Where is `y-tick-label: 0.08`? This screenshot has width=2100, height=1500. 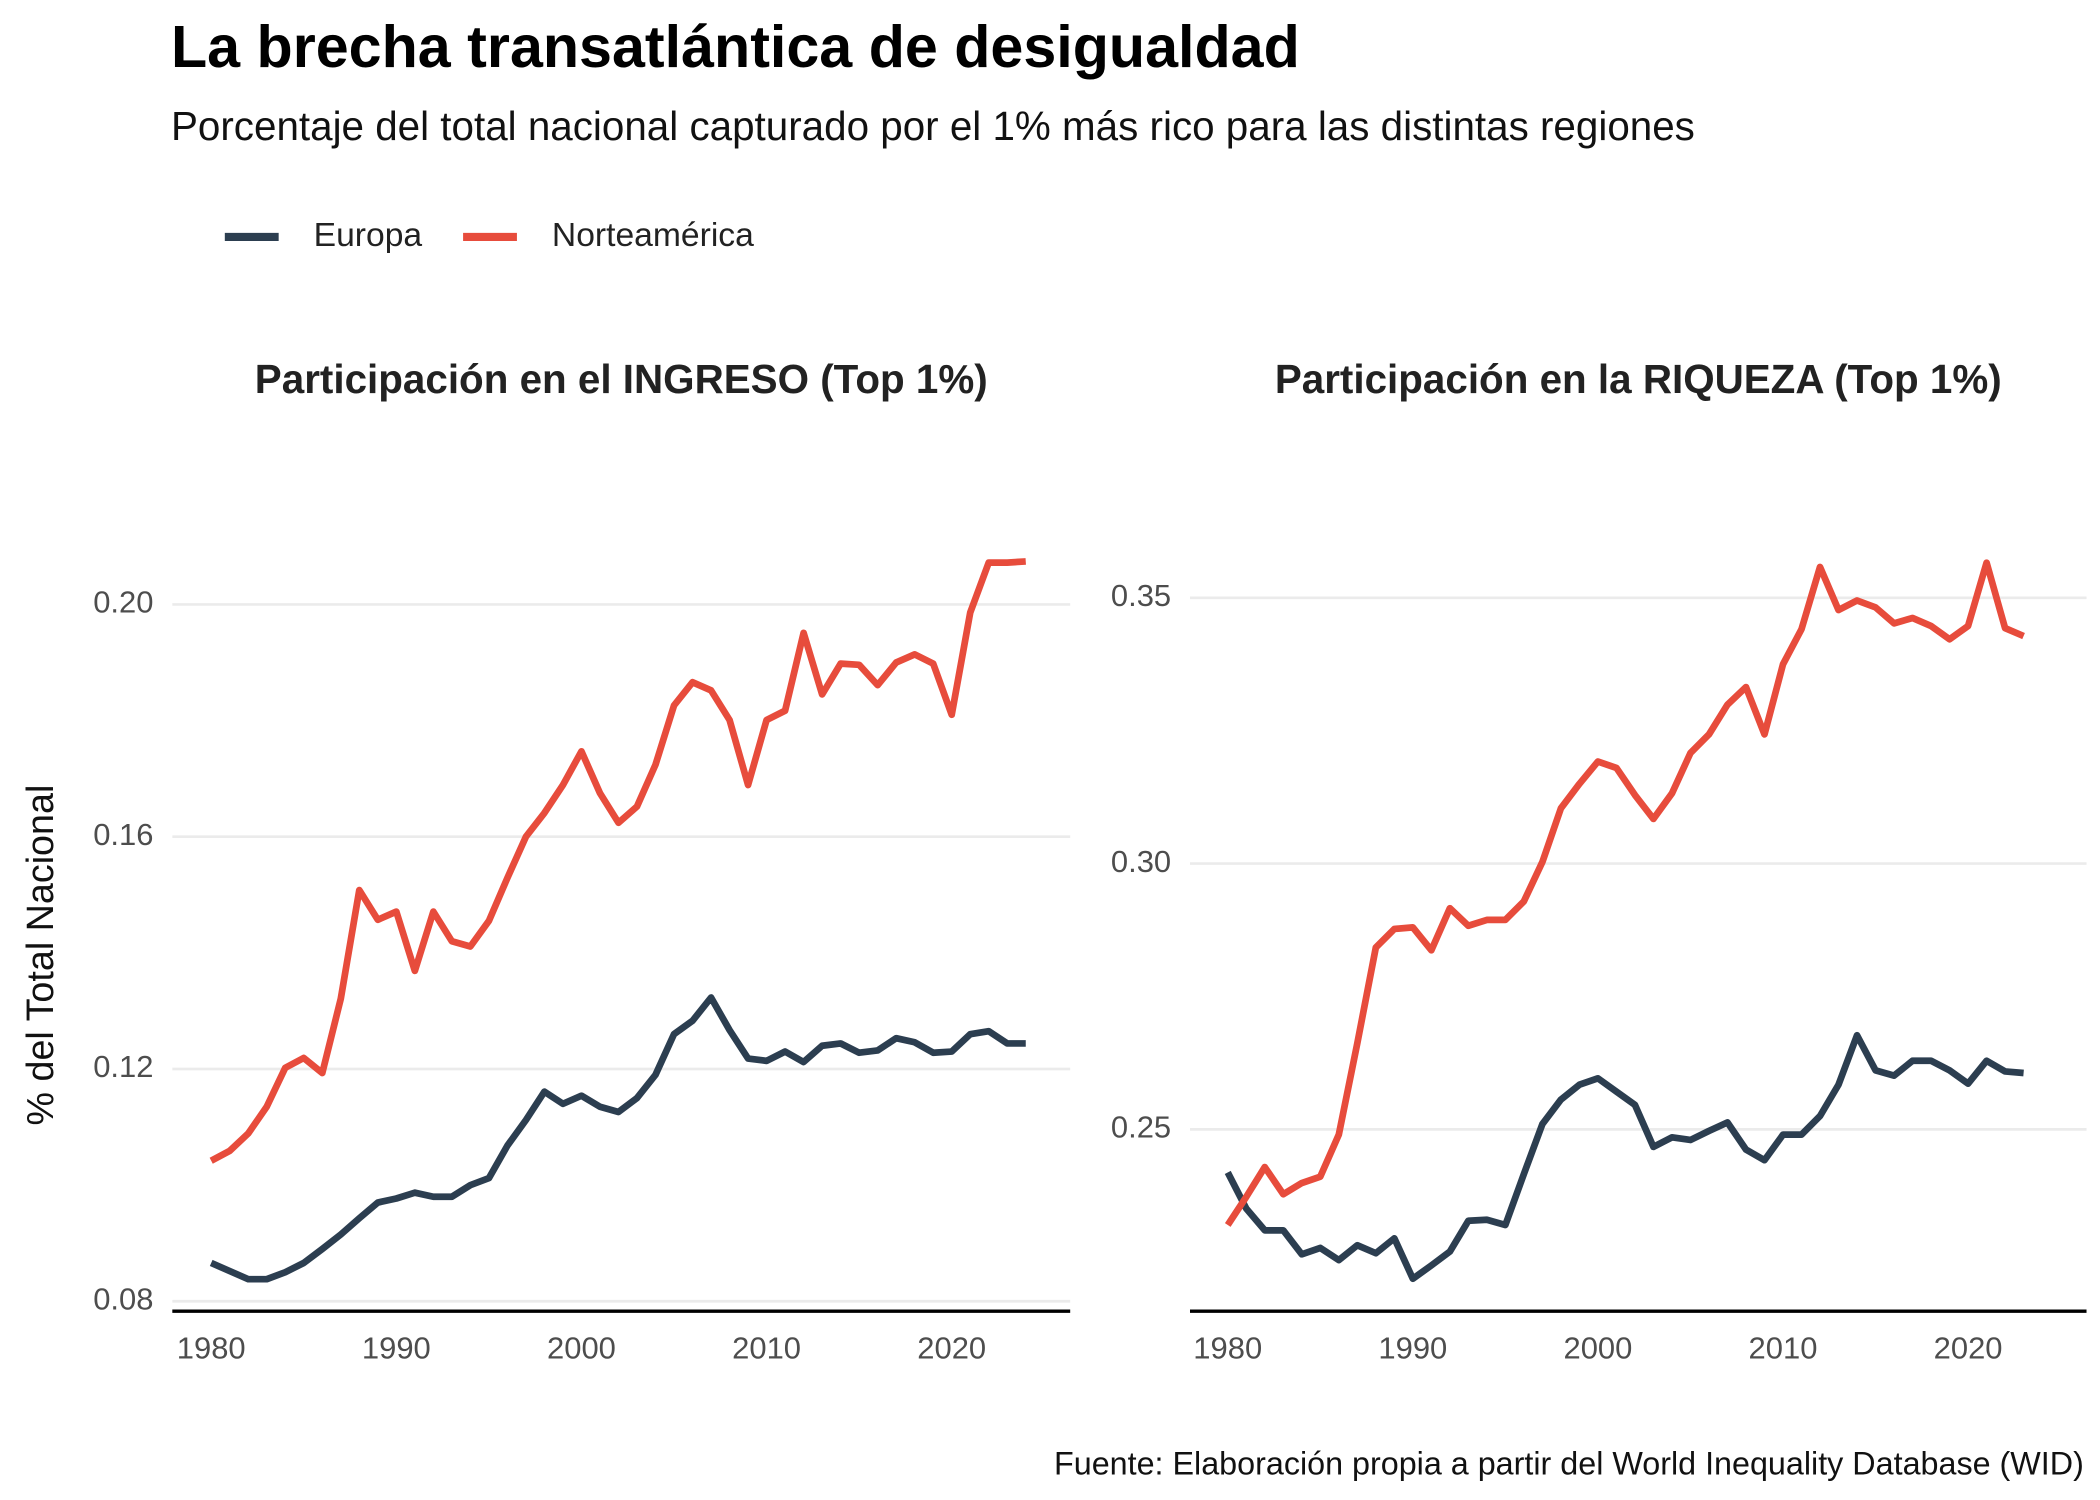
y-tick-label: 0.08 is located at coordinates (123, 1298).